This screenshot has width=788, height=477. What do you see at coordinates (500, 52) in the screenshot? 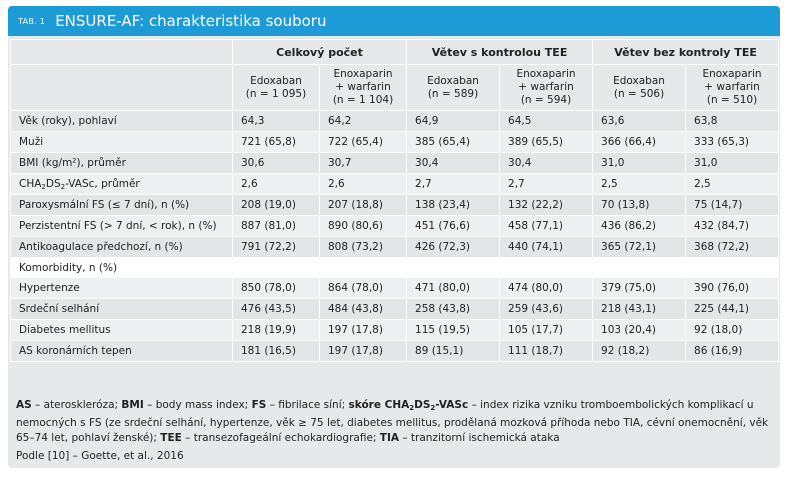
I see `group-header-tee: Větev s kontrolou TEE` at bounding box center [500, 52].